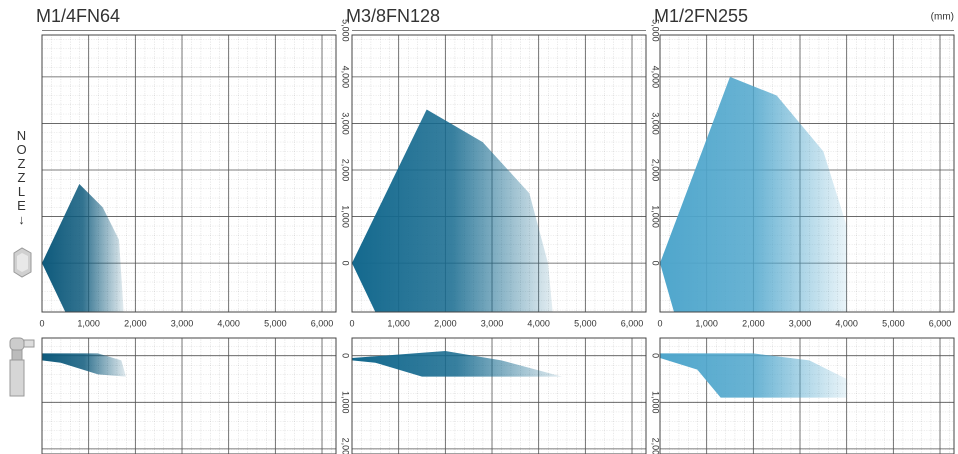 The width and height of the screenshot is (958, 454). I want to click on unit-label: (mm), so click(942, 17).